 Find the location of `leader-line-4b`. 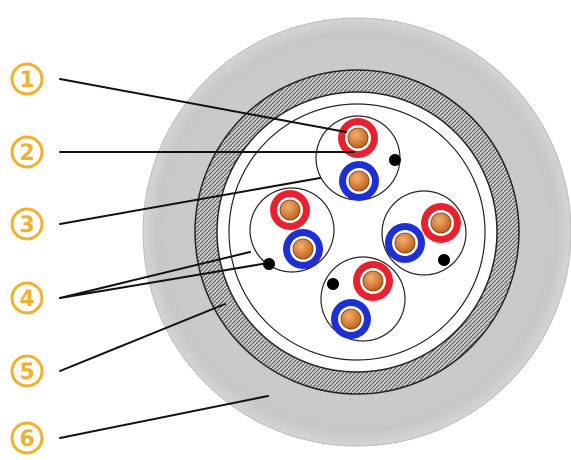

leader-line-4b is located at coordinates (161, 281).